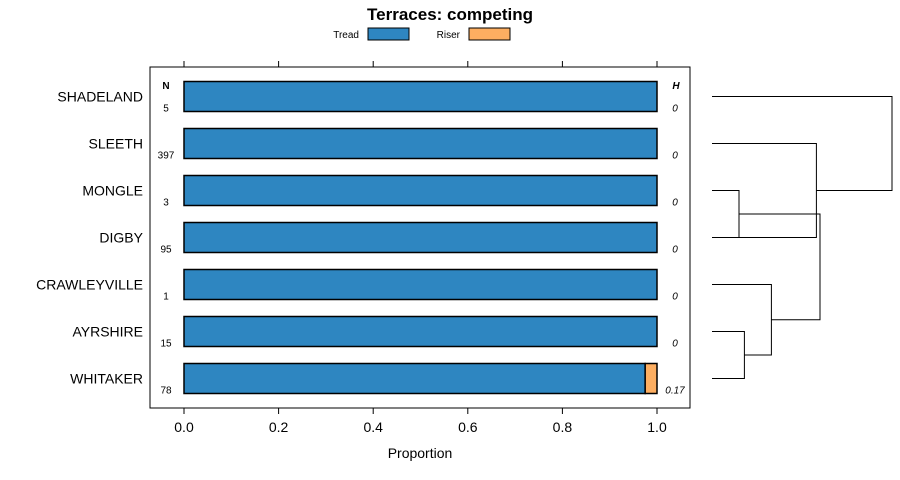 The height and width of the screenshot is (480, 900). Describe the element at coordinates (468, 427) in the screenshot. I see `x-tick-label: 0.6` at that location.